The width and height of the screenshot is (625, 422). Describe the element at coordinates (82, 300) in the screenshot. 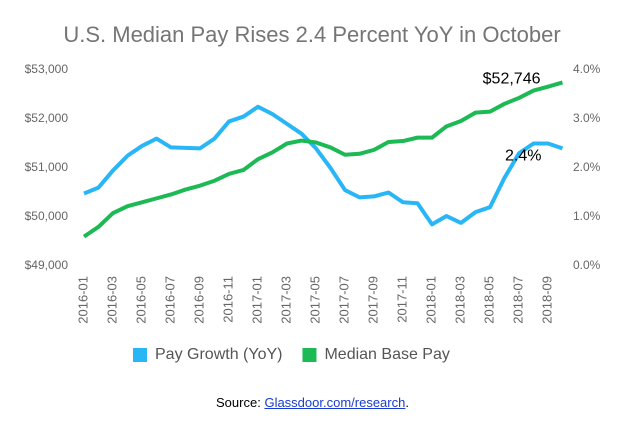

I see `x-tick-label: 2016-01` at that location.